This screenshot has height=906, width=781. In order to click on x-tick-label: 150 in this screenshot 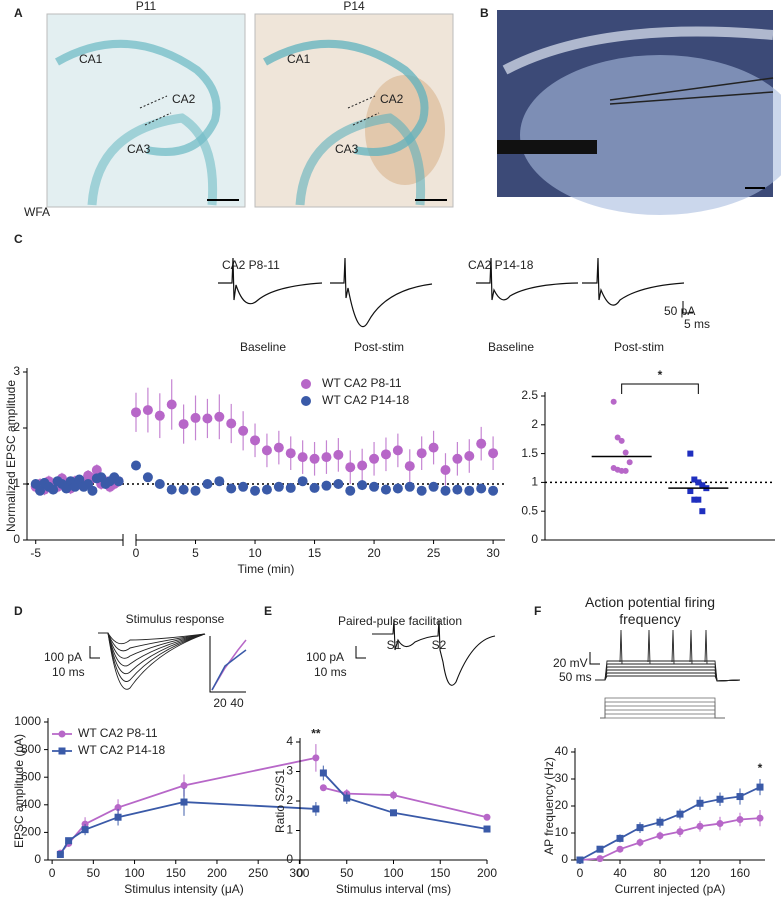, I will do `click(440, 873)`.